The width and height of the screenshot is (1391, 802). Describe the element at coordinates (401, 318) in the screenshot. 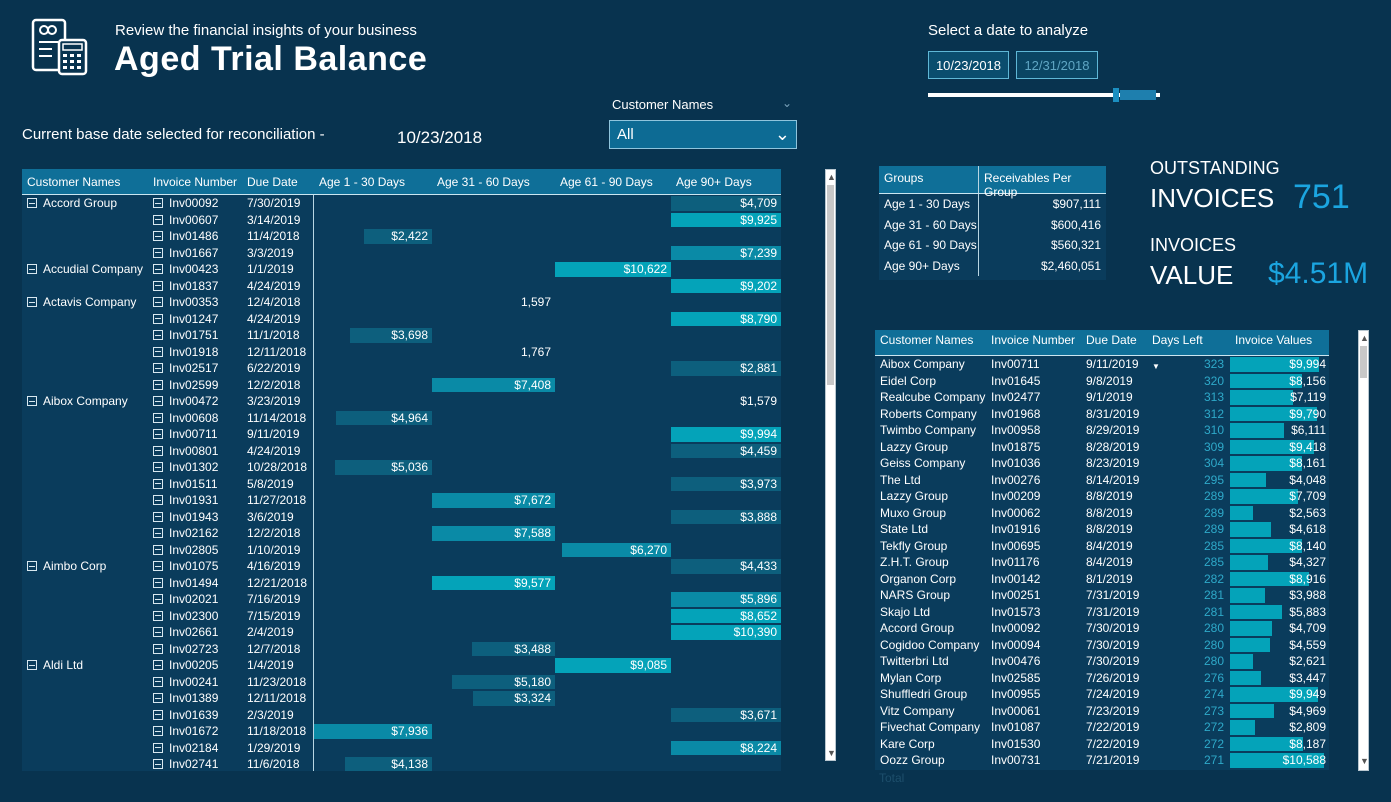

I see `table-row: Inv01247 4/24/2019 $8,790` at that location.